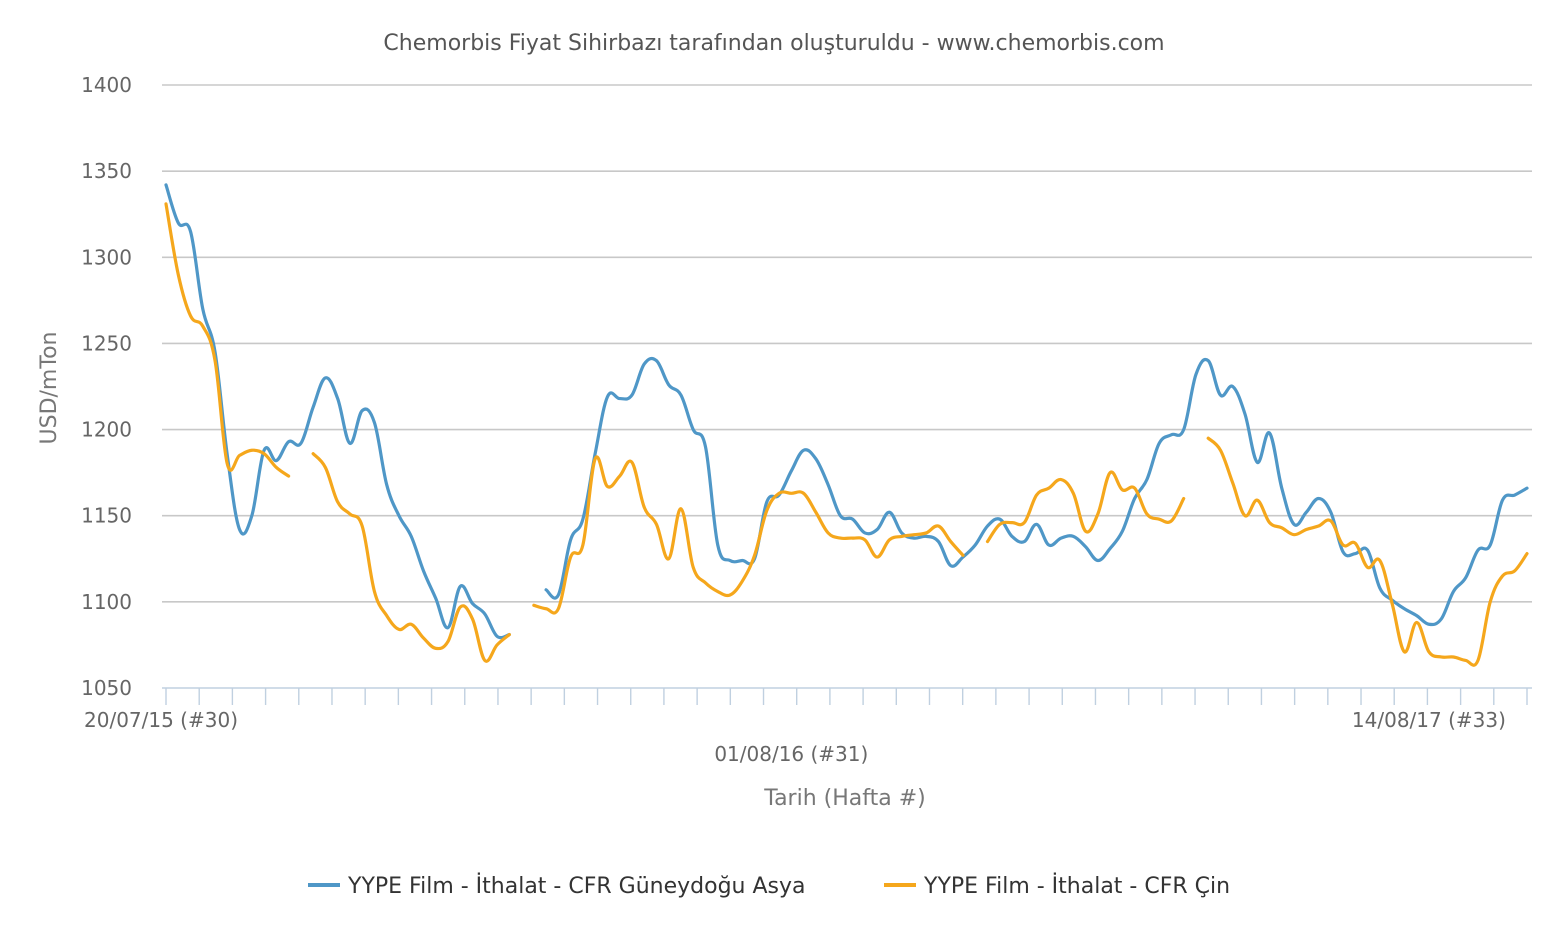  Describe the element at coordinates (106, 430) in the screenshot. I see `y-tick-label: 1200` at that location.